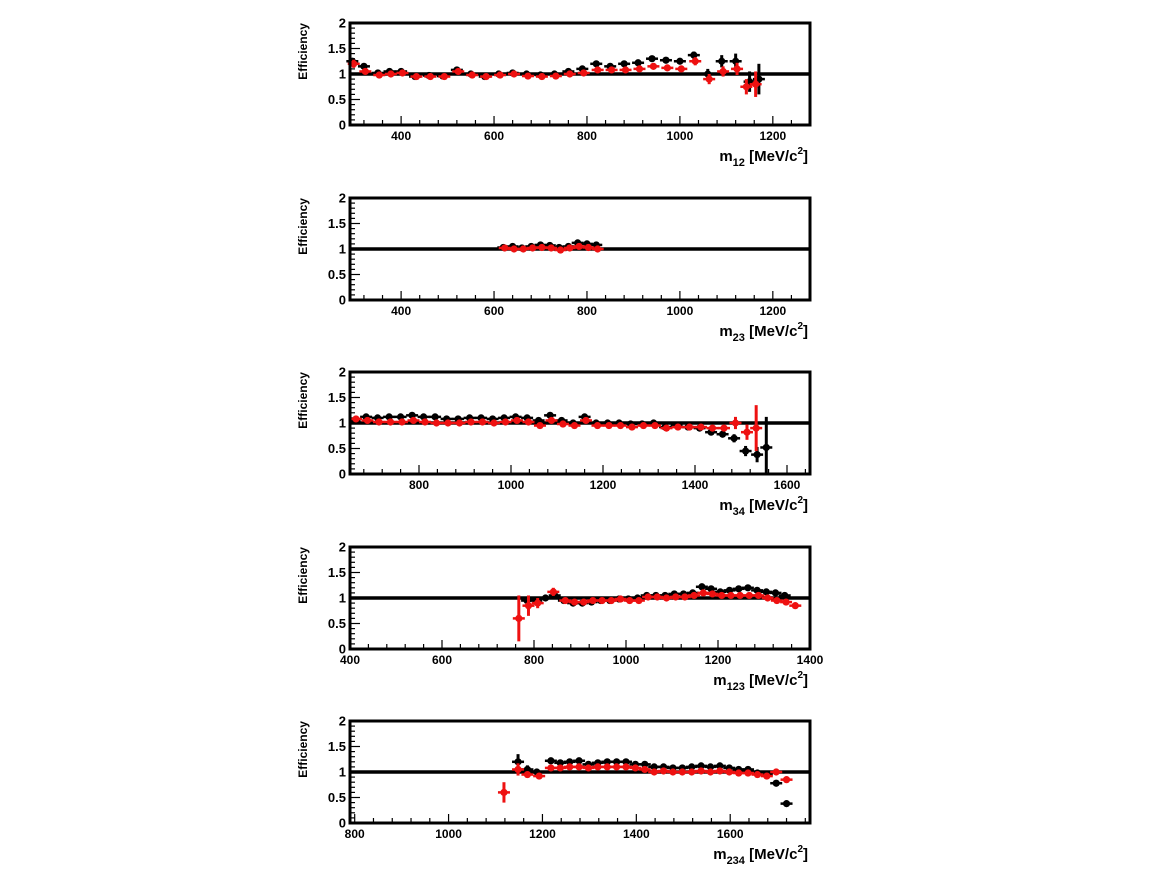 This screenshot has width=1163, height=871. I want to click on y-tick-label: 1, so click(342, 249).